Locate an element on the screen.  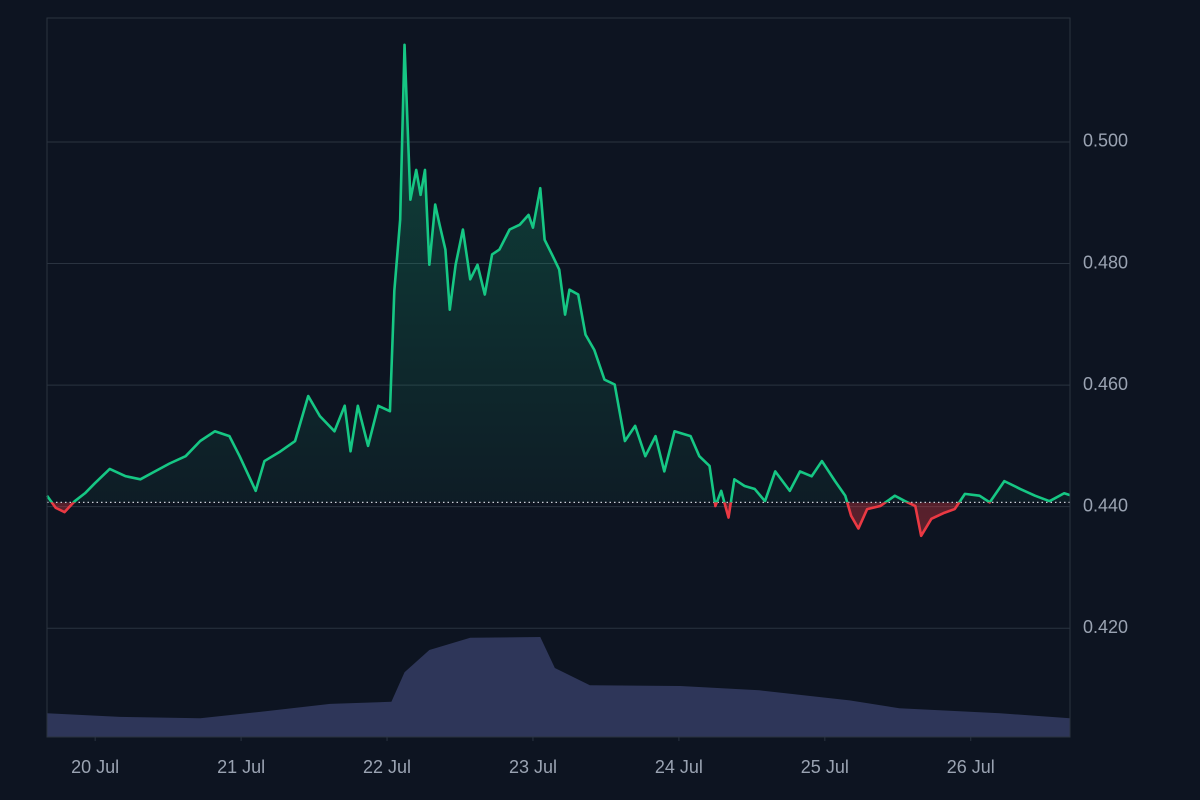
y-tick-label: 0.440 is located at coordinates (1105, 505).